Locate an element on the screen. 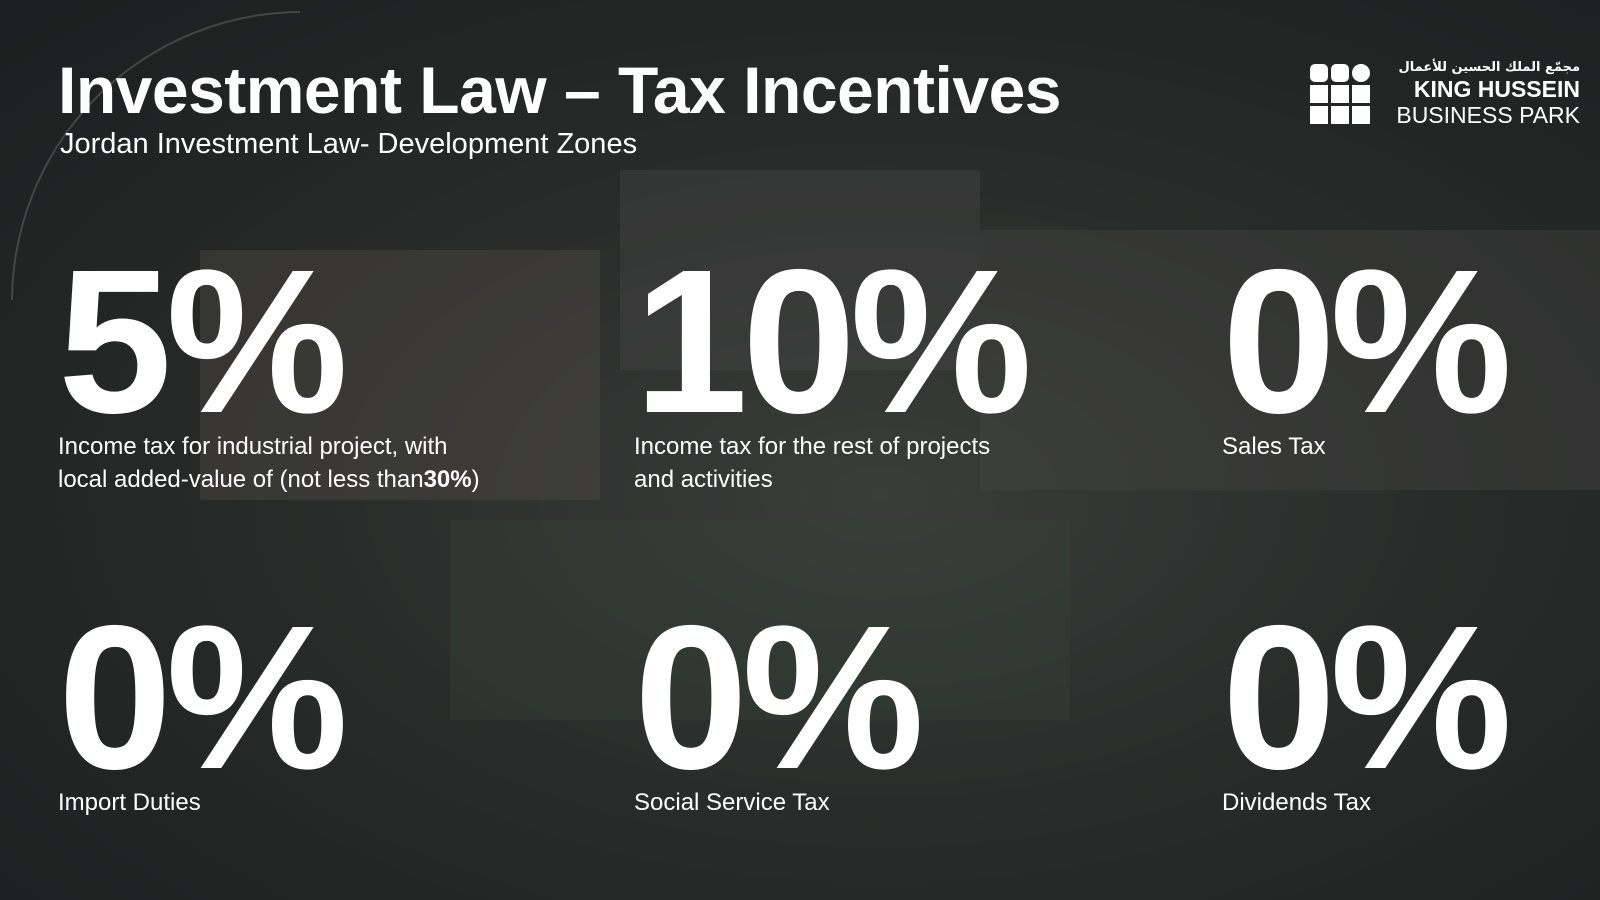  incentive-description: Import Duties is located at coordinates (318, 802).